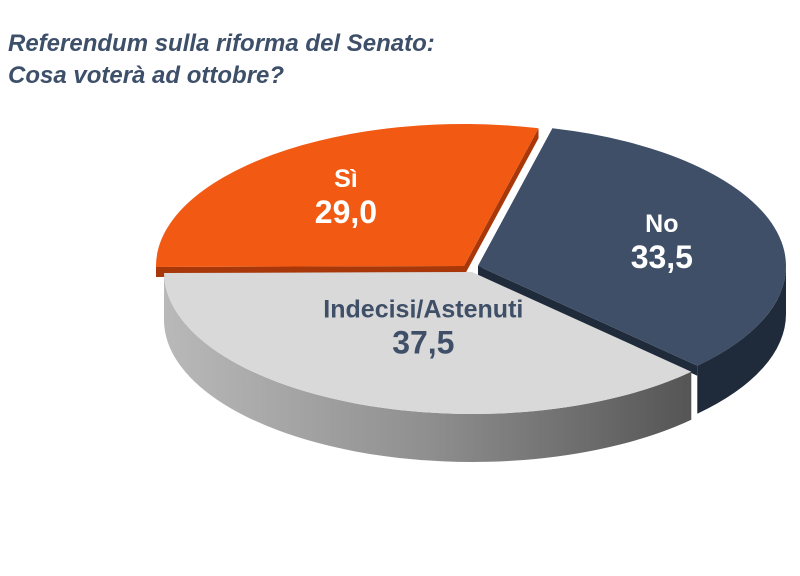 The width and height of the screenshot is (800, 576). I want to click on pie-slice-s-, so click(347, 195).